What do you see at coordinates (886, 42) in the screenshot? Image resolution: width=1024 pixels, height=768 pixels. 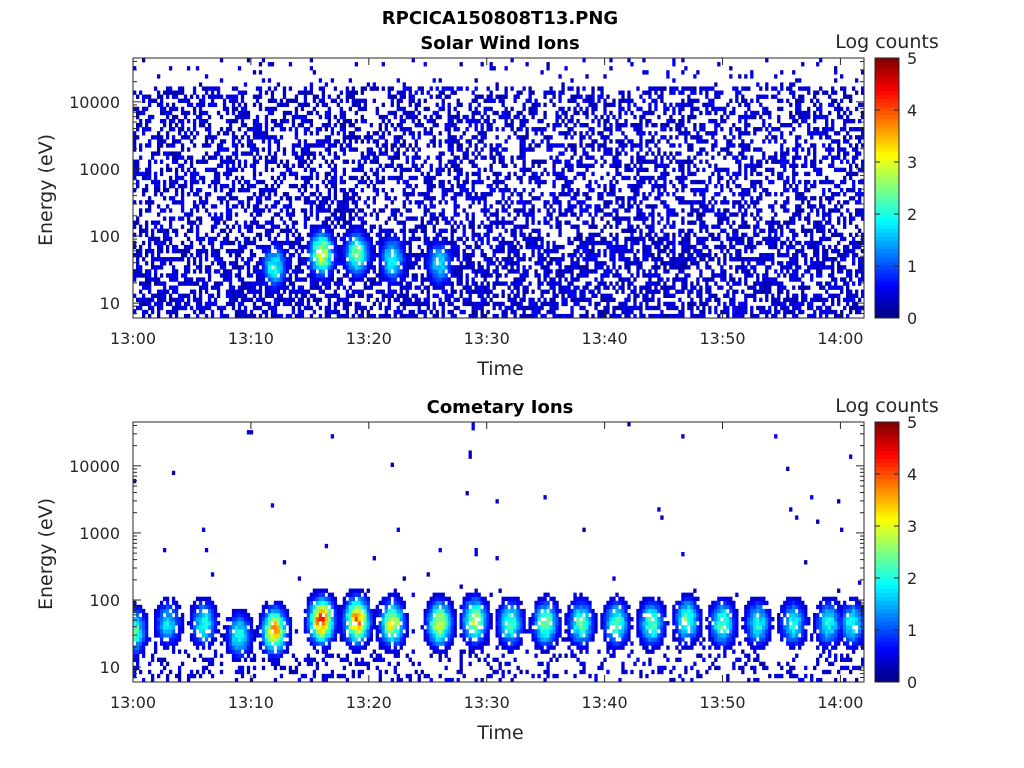 I see `colorbar-label-solar-wind: Log counts` at bounding box center [886, 42].